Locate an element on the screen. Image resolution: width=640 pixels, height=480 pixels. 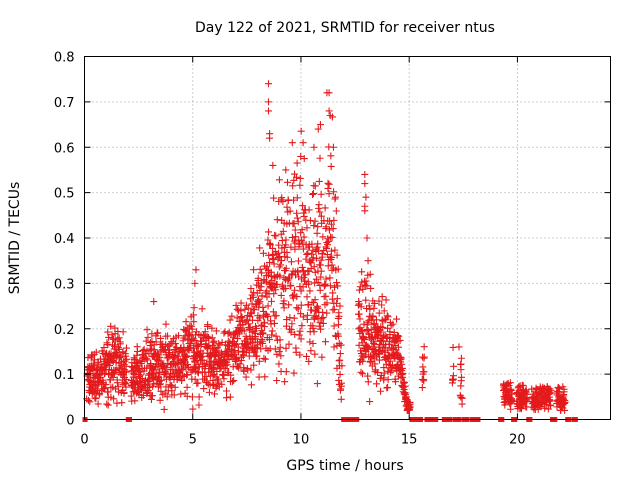
x-tick-label: 10 is located at coordinates (301, 440).